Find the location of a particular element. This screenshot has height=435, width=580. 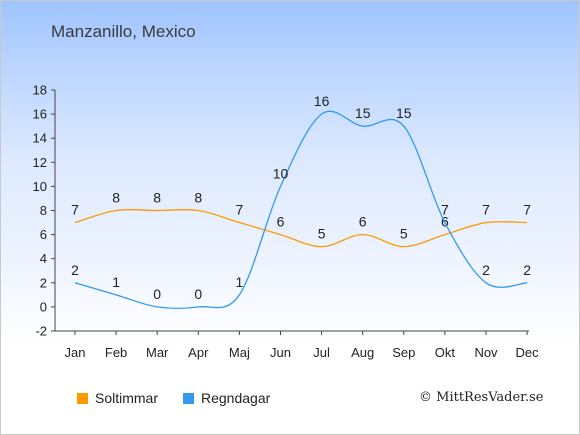

y-tick-label: 16 is located at coordinates (40, 114).